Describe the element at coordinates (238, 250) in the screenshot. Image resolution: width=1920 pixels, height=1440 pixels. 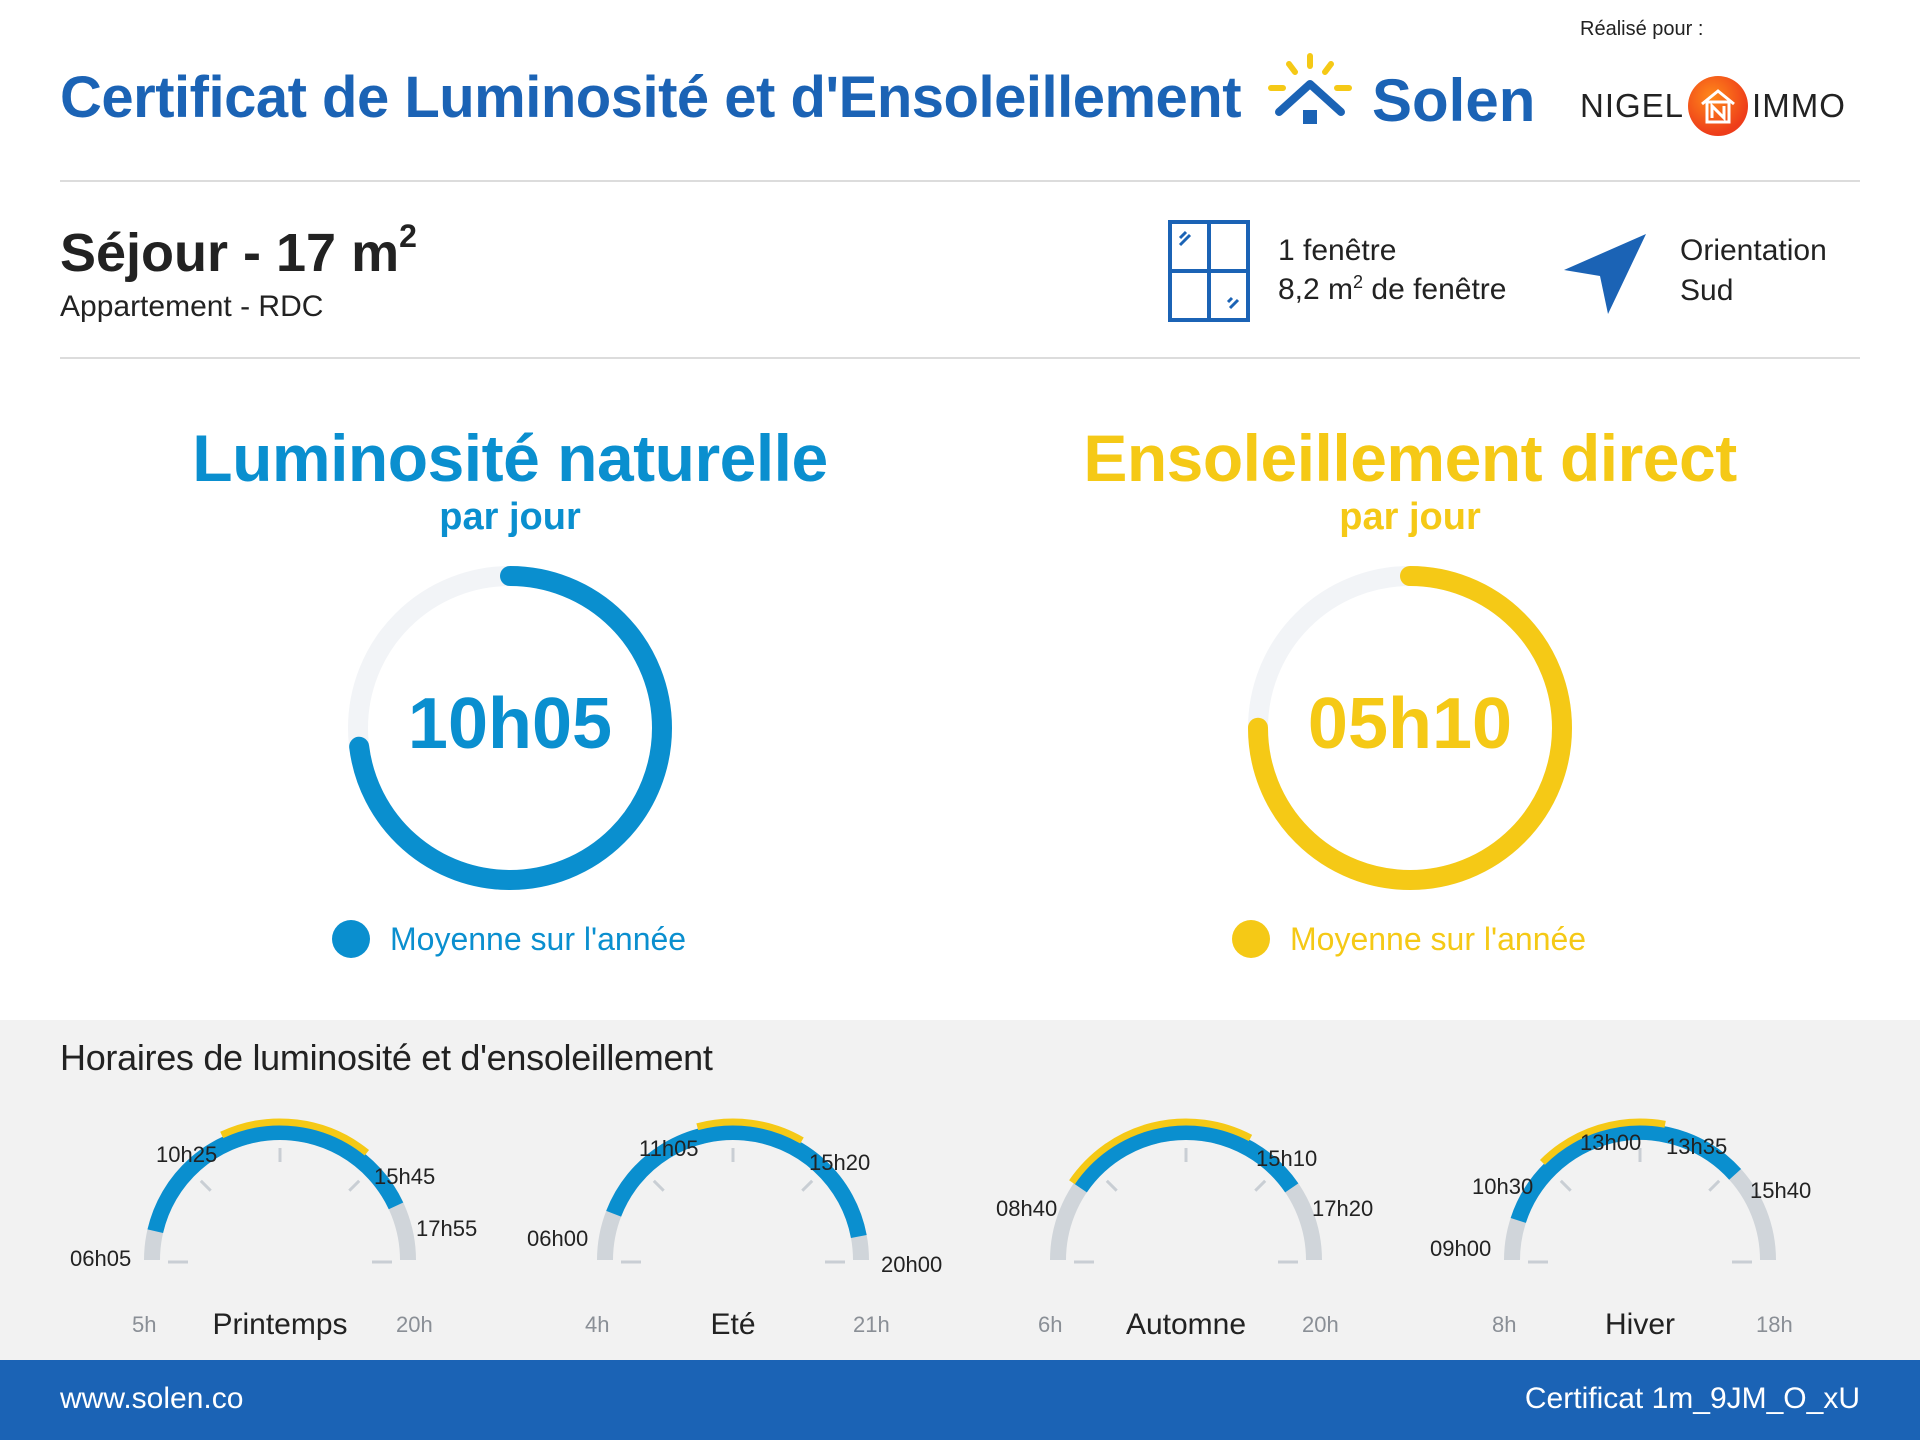
I see `room-title: Séjour - 17 m2` at that location.